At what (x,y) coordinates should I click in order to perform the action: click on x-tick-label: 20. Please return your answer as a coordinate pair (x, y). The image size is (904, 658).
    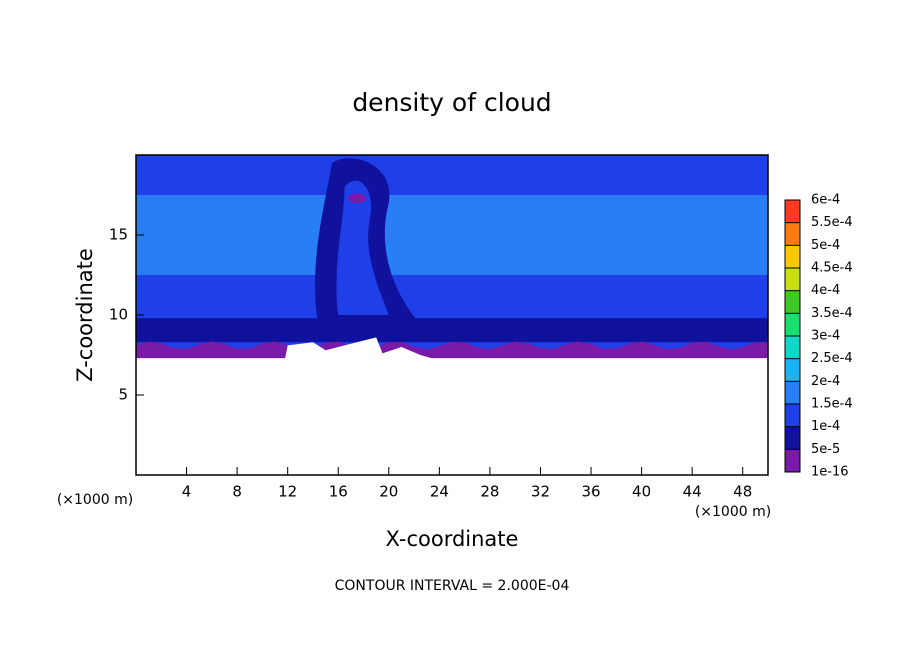
    Looking at the image, I should click on (388, 492).